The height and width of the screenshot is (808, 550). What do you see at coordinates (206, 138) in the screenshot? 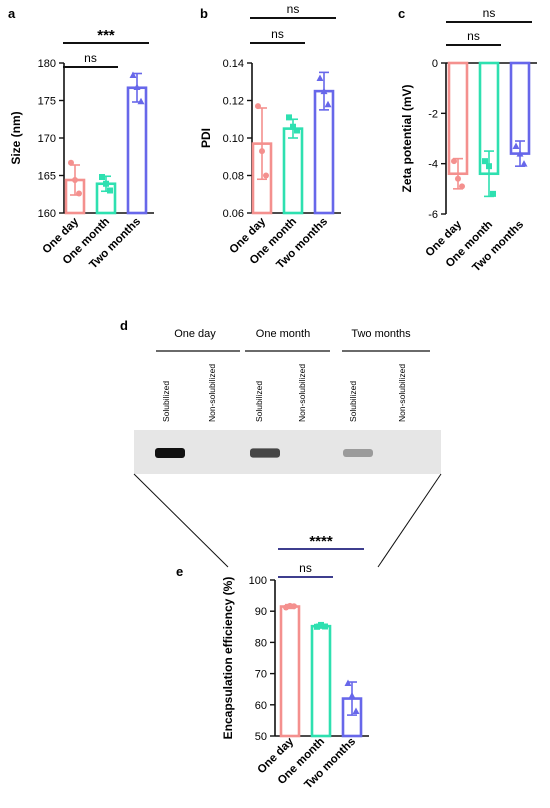
I see `y-axis-label: PDI` at bounding box center [206, 138].